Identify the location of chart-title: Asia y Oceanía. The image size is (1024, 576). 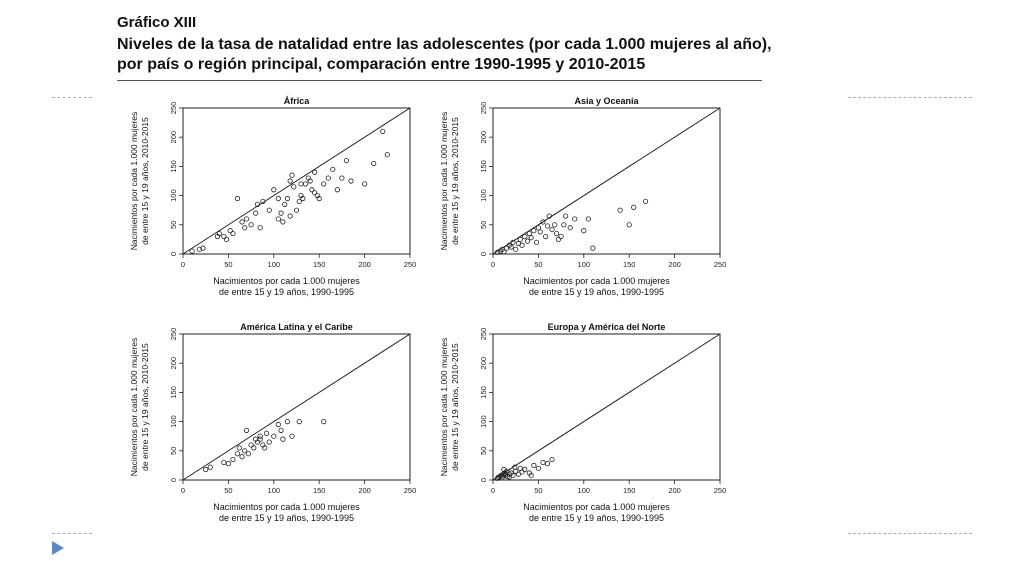
(606, 101).